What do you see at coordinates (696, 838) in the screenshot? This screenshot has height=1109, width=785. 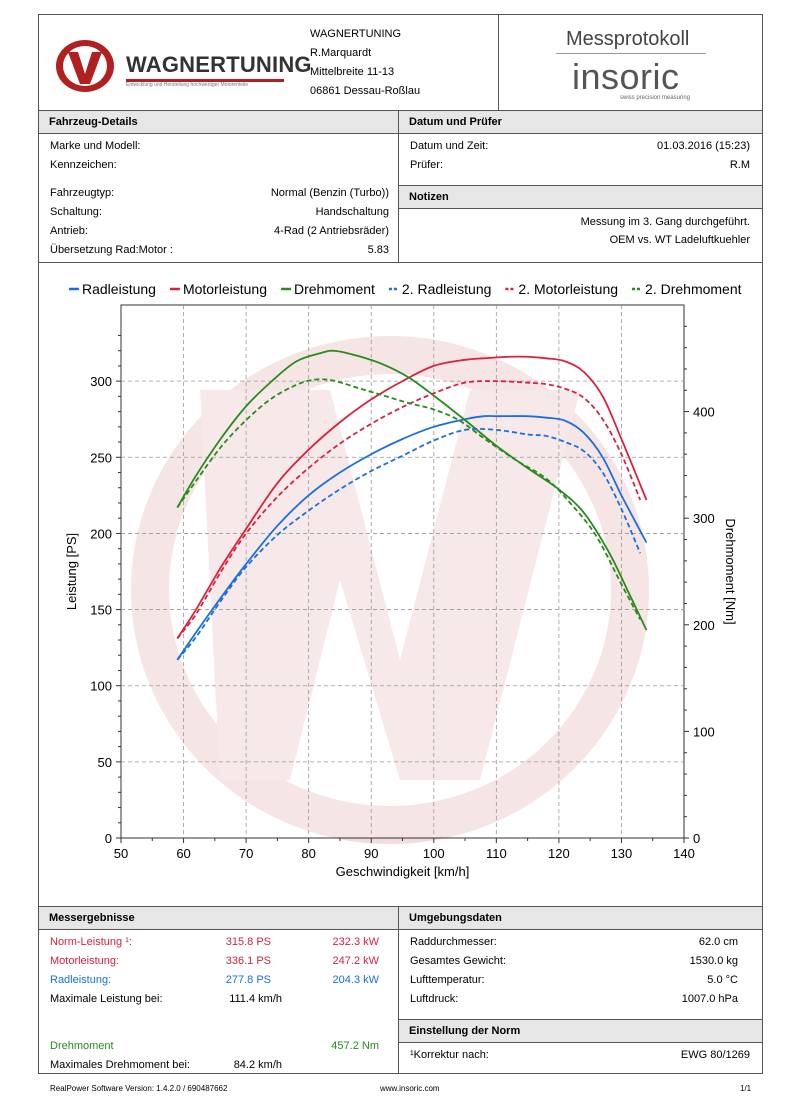 I see `y2-tick-label: 0` at bounding box center [696, 838].